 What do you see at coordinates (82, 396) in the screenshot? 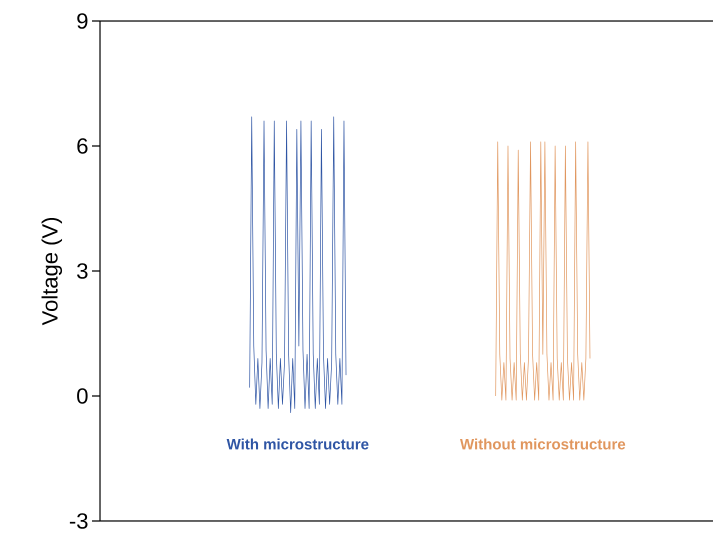
I see `y-tick-label: 0` at bounding box center [82, 396].